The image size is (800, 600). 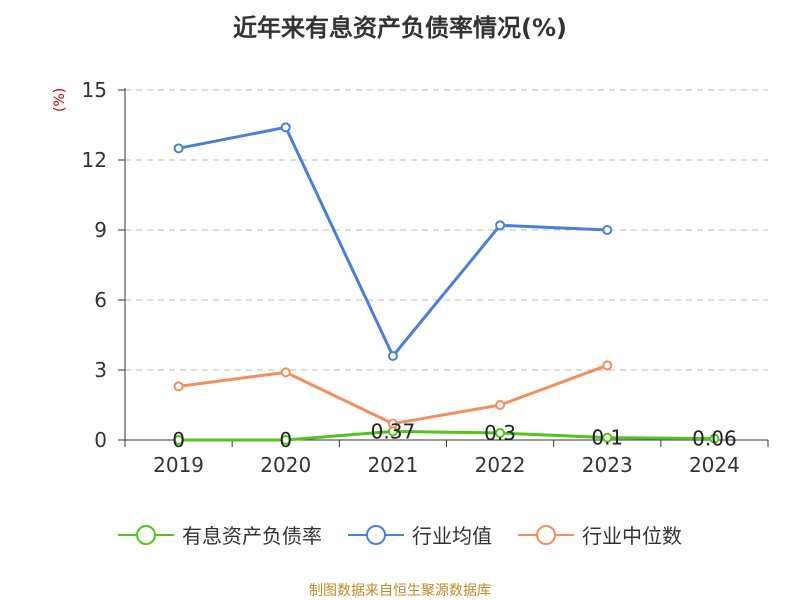 What do you see at coordinates (607, 465) in the screenshot?
I see `x-tick-label: 2023` at bounding box center [607, 465].